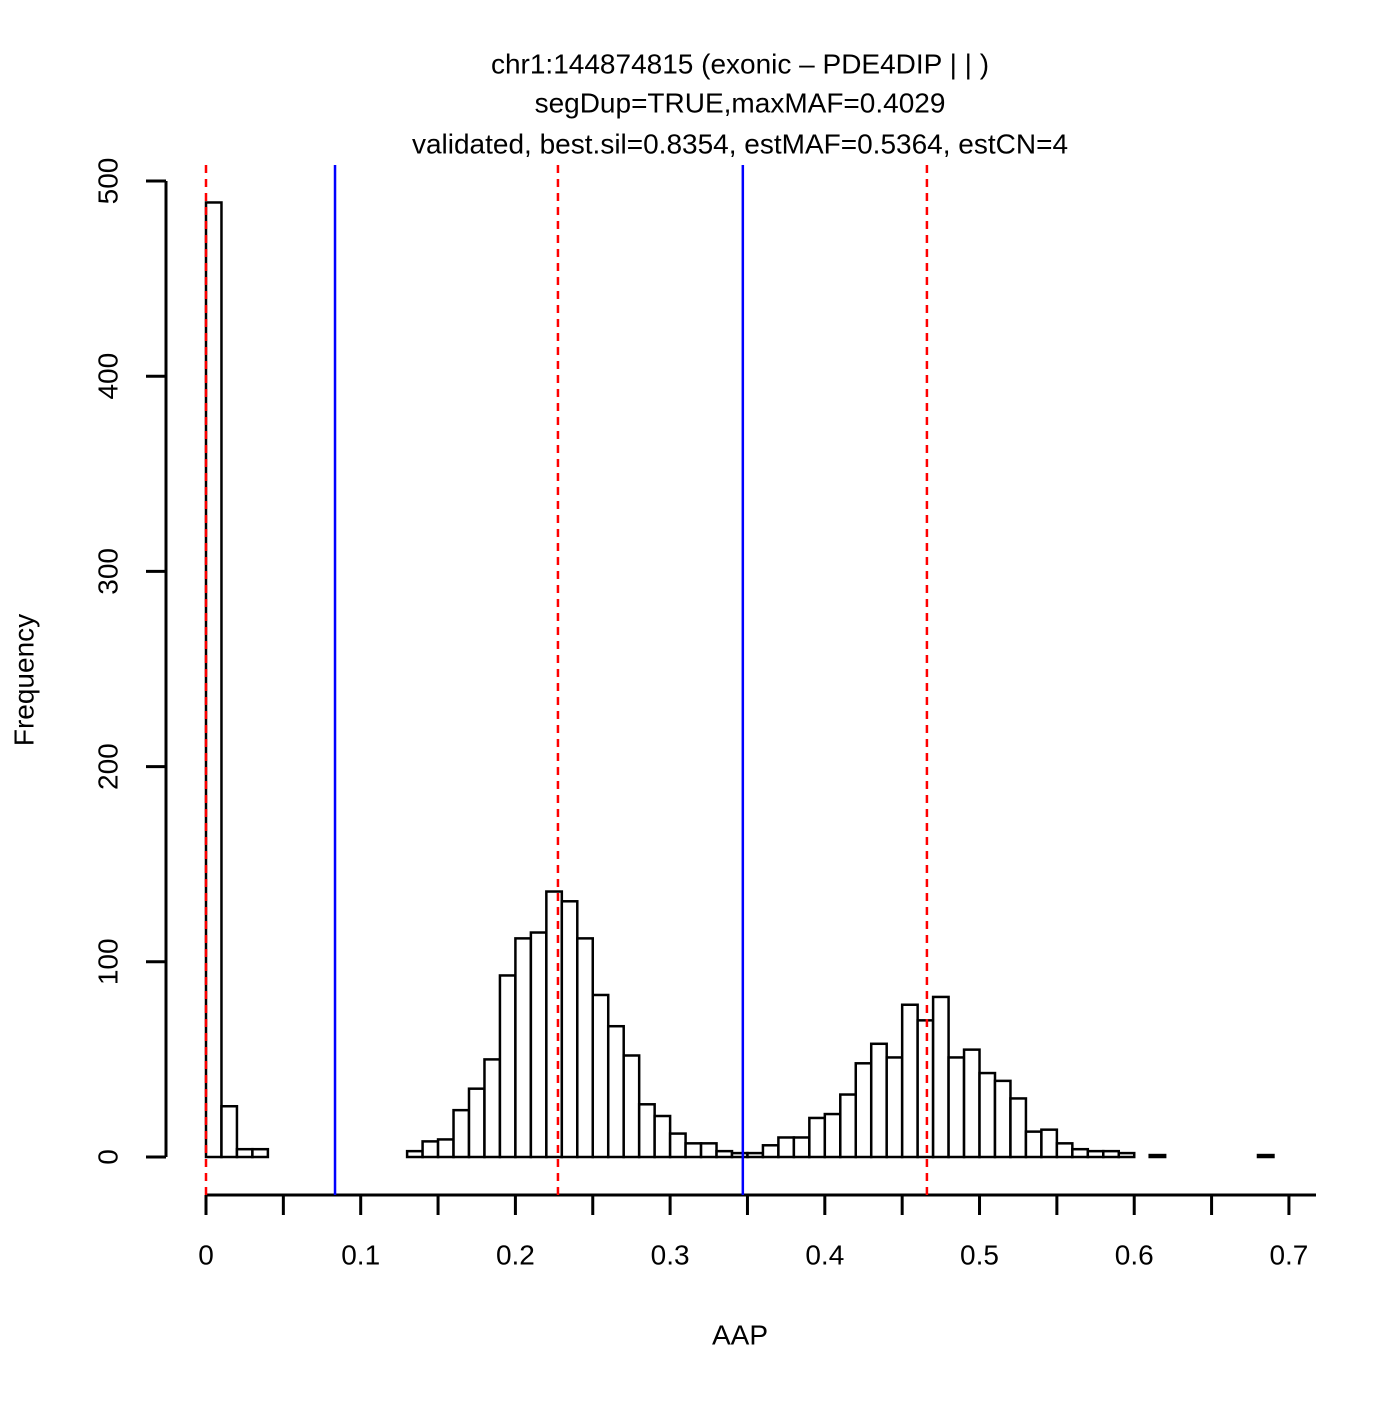 Image resolution: width=1400 pixels, height=1405 pixels. What do you see at coordinates (979, 1254) in the screenshot?
I see `x-tick-label: 0.5` at bounding box center [979, 1254].